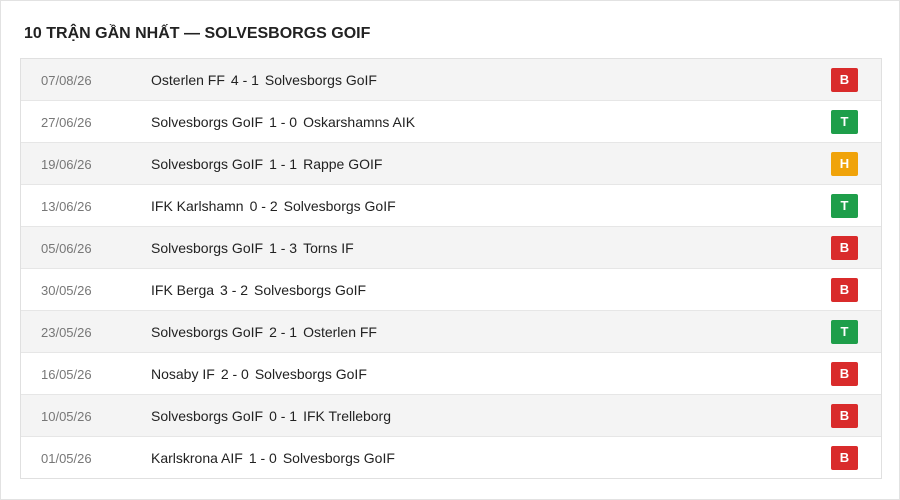 The width and height of the screenshot is (900, 500). Describe the element at coordinates (451, 164) in the screenshot. I see `match-row: 19/06/26 Solvesborgs GoIF 1 - 1 Rappe GOIF H` at that location.